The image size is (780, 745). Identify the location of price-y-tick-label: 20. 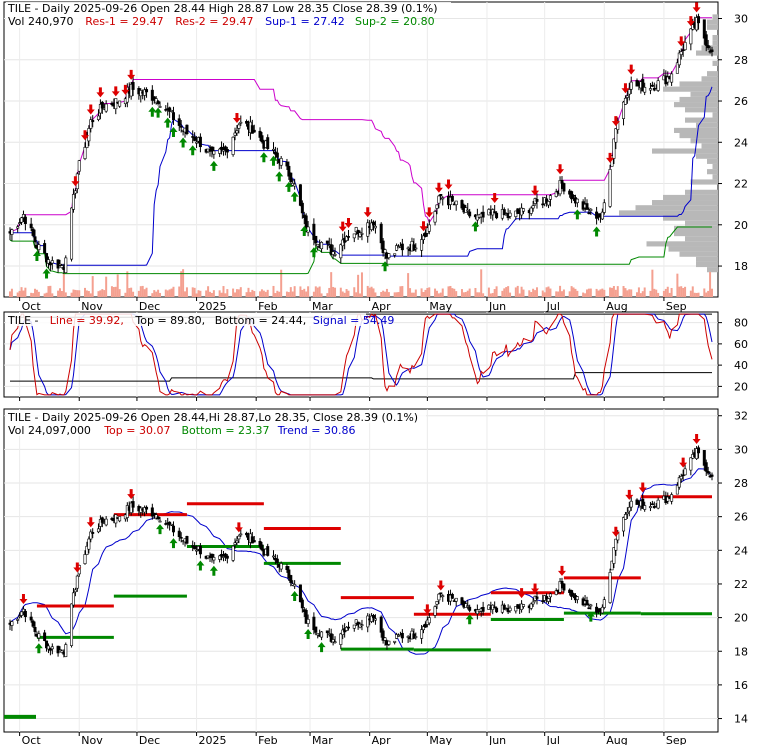
(741, 225).